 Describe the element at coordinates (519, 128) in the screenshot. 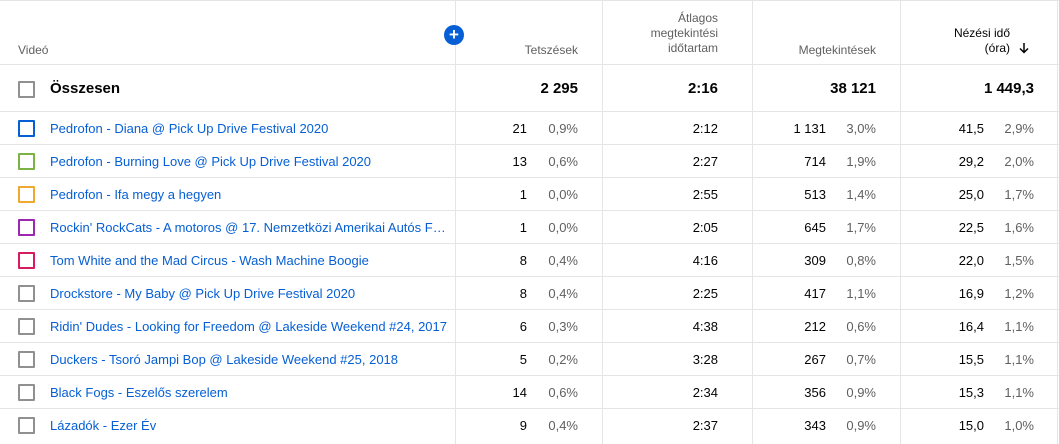

I see `likes-value: 21` at that location.